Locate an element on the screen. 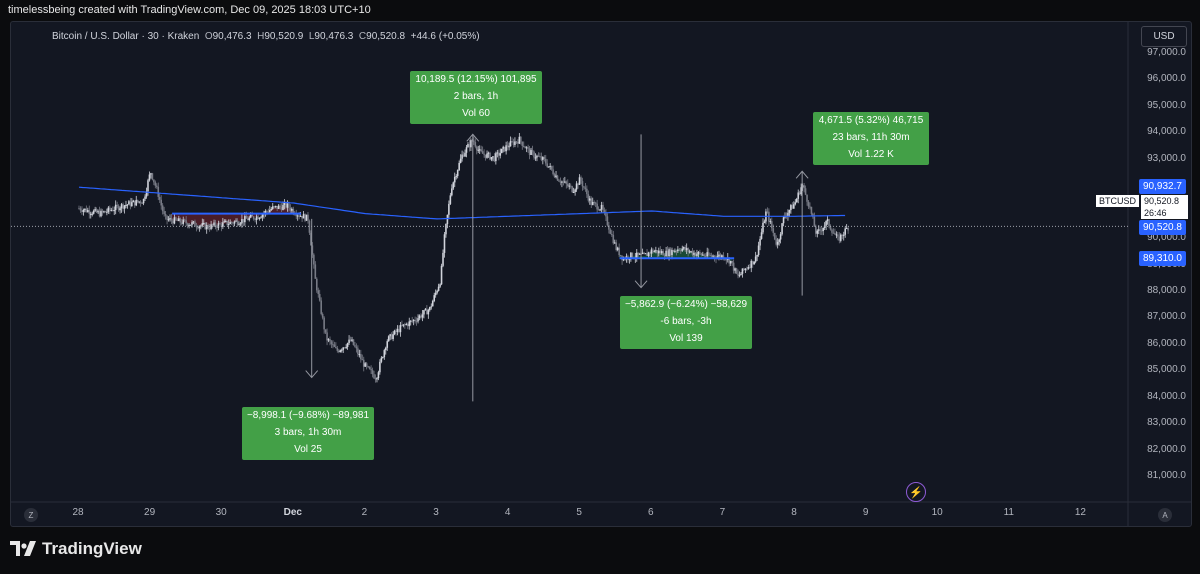  time-tick-label: 5 is located at coordinates (579, 512).